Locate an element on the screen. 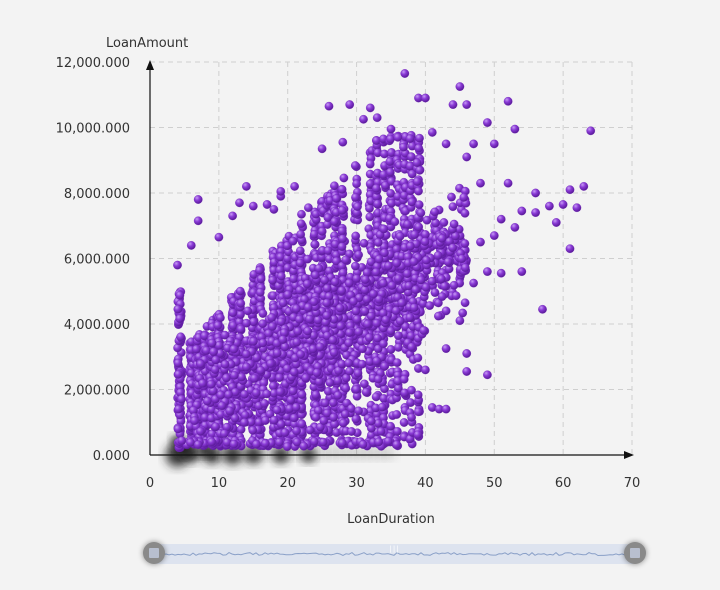  slider-handle-min is located at coordinates (154, 553).